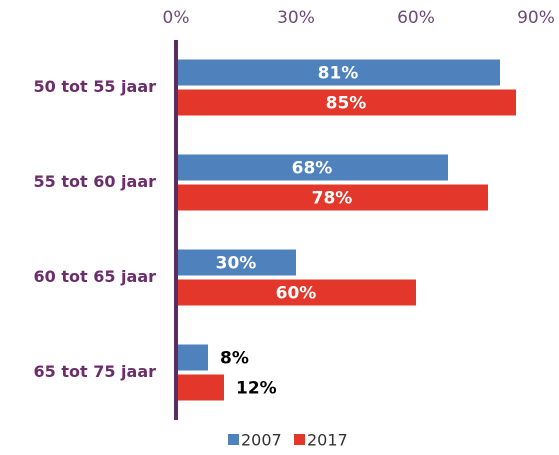  Describe the element at coordinates (416, 18) in the screenshot. I see `x-tick-label: 60%` at that location.